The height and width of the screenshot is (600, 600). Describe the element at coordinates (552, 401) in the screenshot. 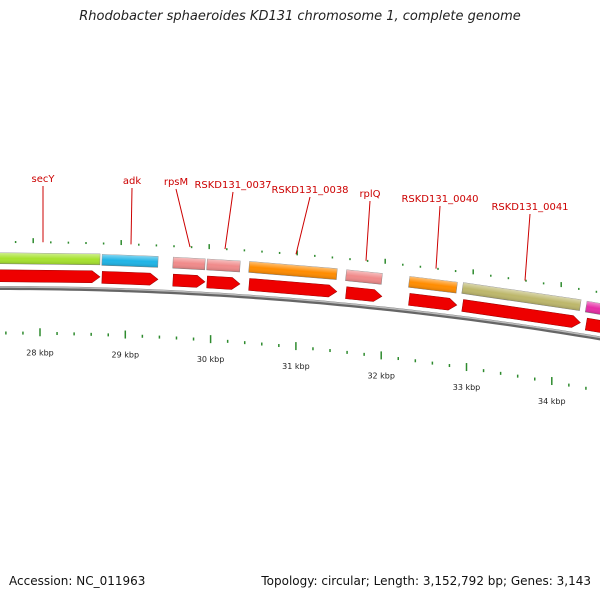

I see `kbp-label-34: 34 kbp` at that location.